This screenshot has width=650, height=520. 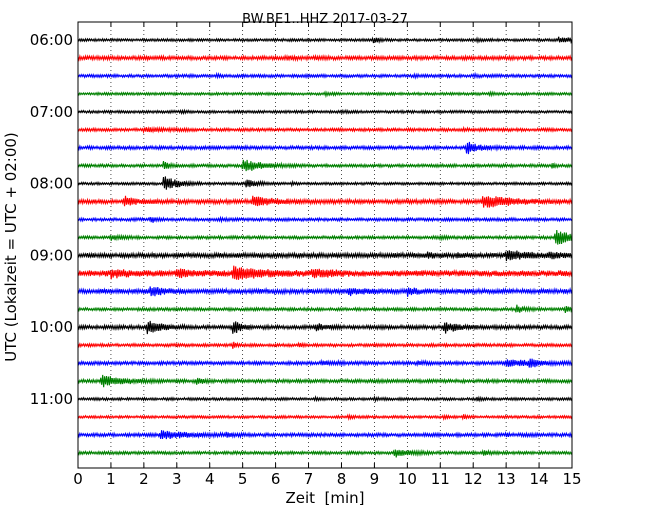 I want to click on x-tick-label: 1, so click(x=111, y=479).